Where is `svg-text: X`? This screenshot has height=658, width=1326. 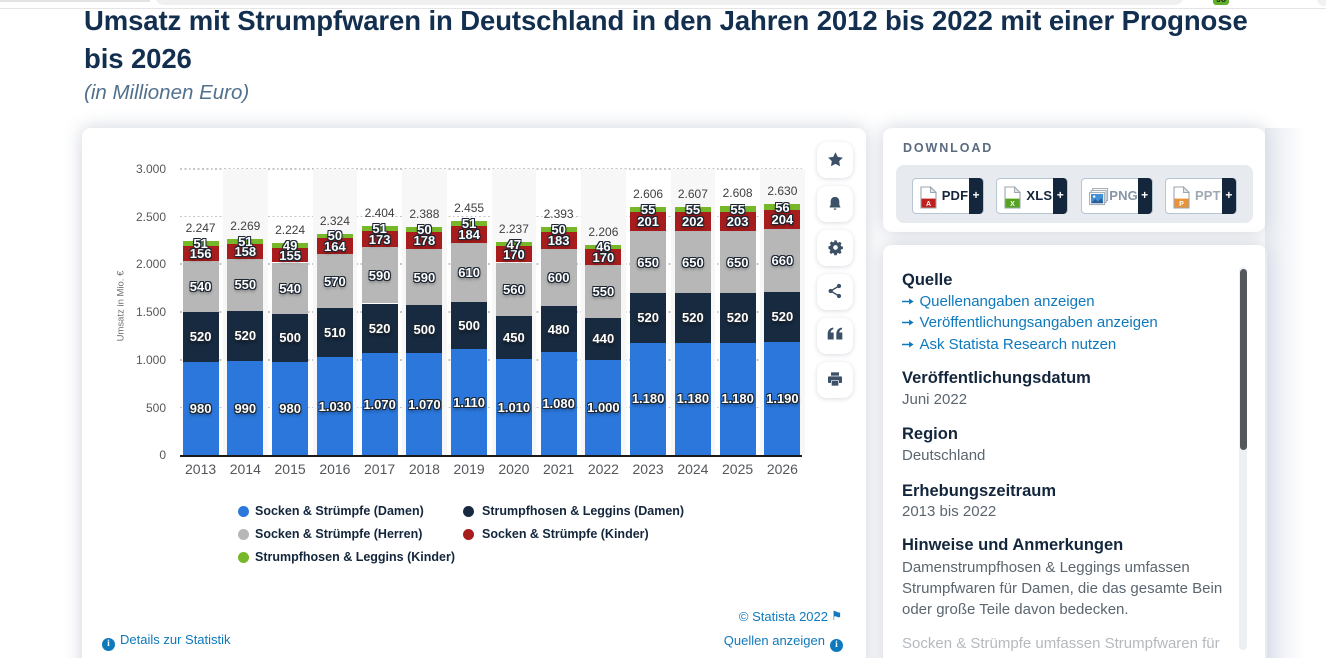 svg-text: X is located at coordinates (1012, 204).